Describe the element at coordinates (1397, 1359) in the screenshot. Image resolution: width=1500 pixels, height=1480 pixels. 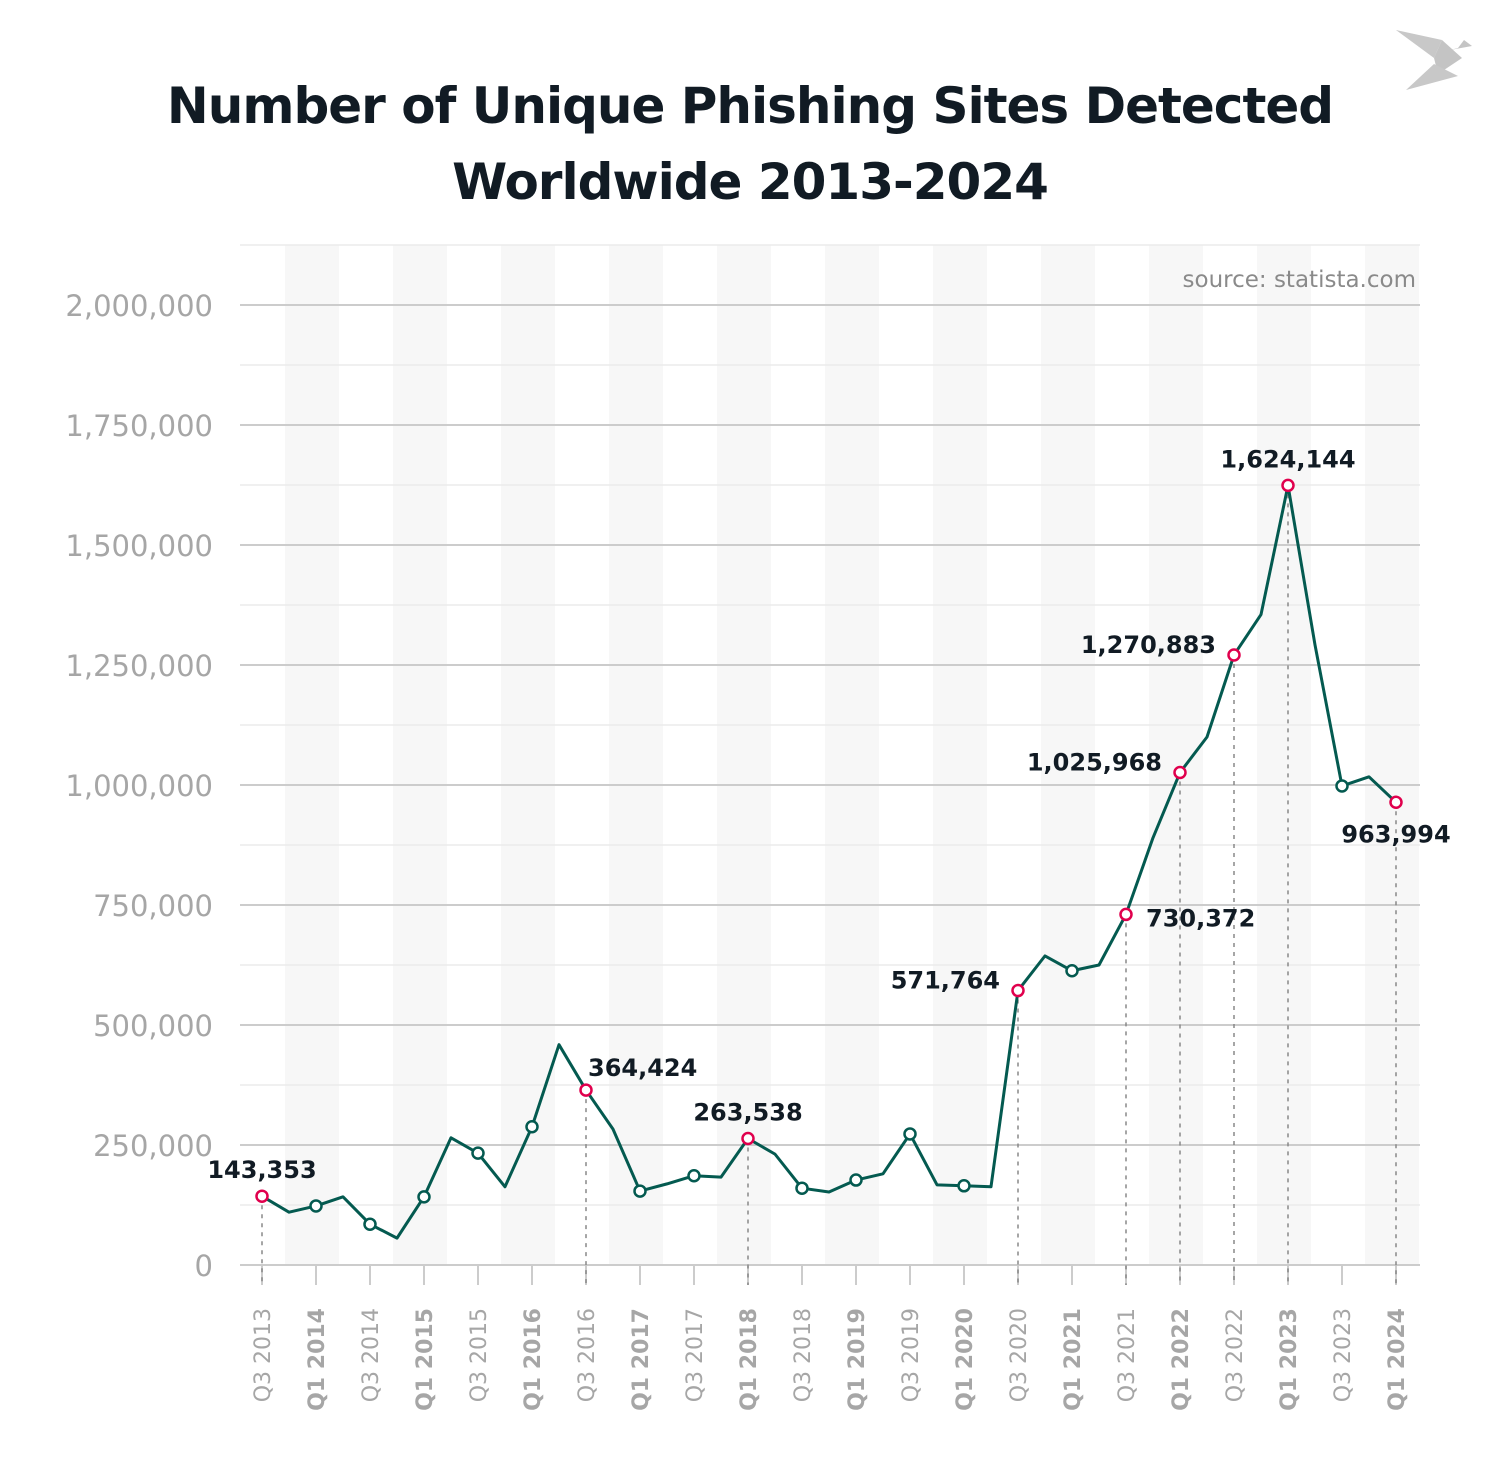
I see `x-tick-label: Q1 2024` at that location.